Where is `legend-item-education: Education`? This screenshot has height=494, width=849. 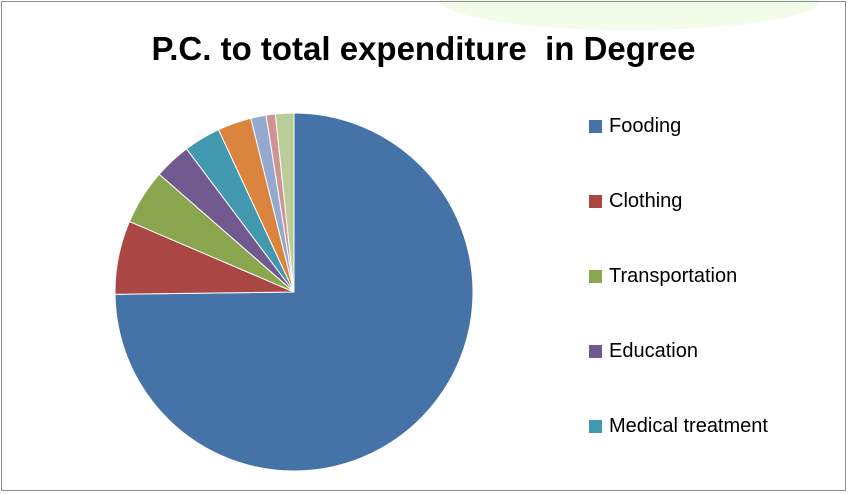 legend-item-education: Education is located at coordinates (643, 351).